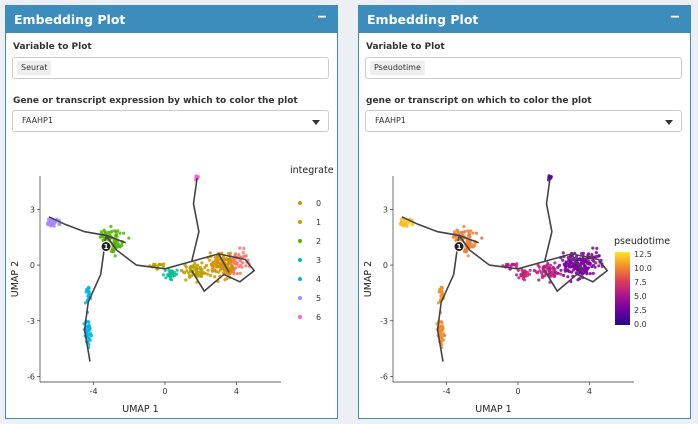 Image resolution: width=698 pixels, height=424 pixels. I want to click on y-tick-label: -3, so click(384, 321).